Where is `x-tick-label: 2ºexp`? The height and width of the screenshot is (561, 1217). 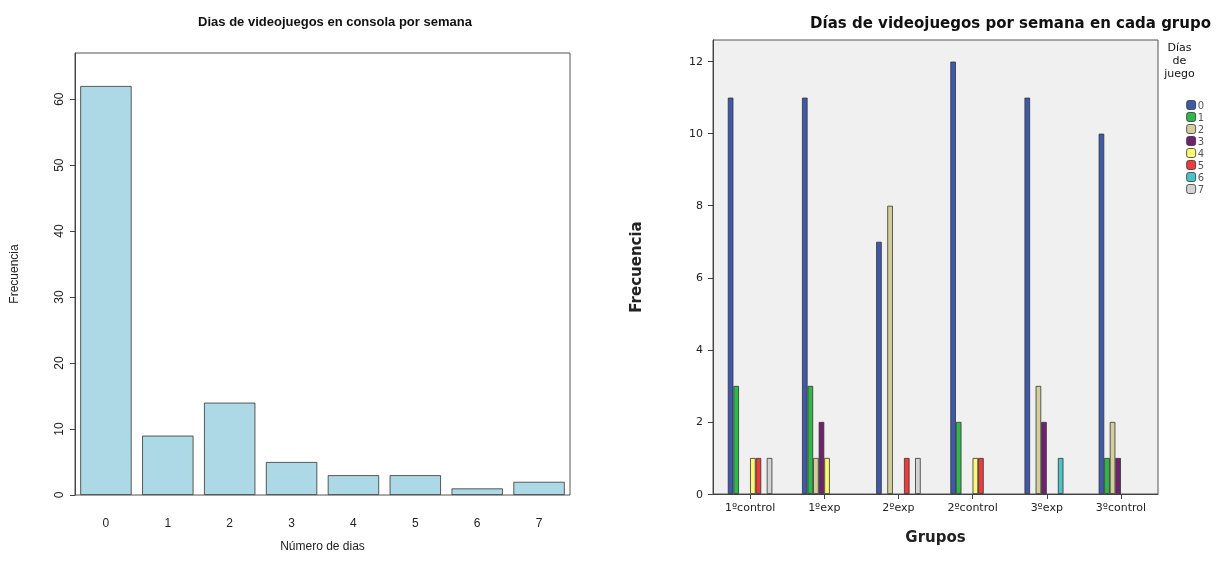 x-tick-label: 2ºexp is located at coordinates (898, 507).